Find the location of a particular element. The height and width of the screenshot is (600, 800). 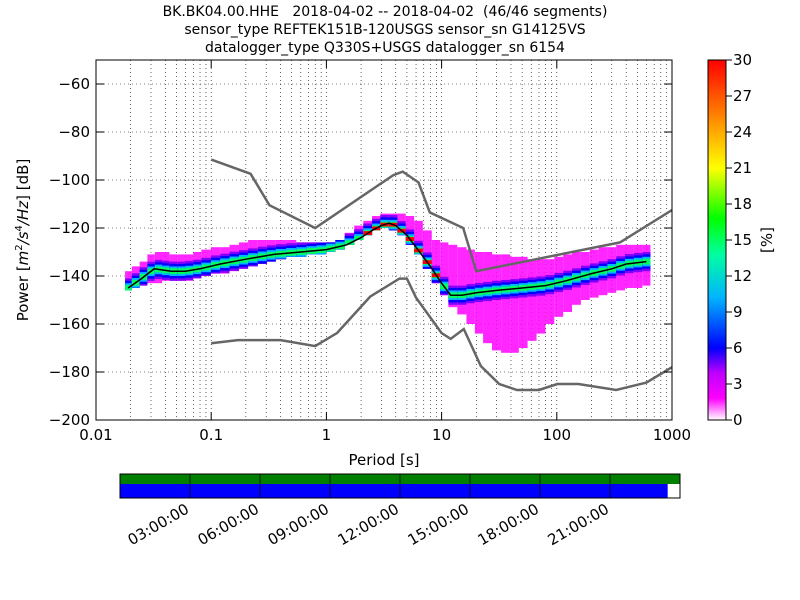

x-tick-label: 0.01 is located at coordinates (95, 435).